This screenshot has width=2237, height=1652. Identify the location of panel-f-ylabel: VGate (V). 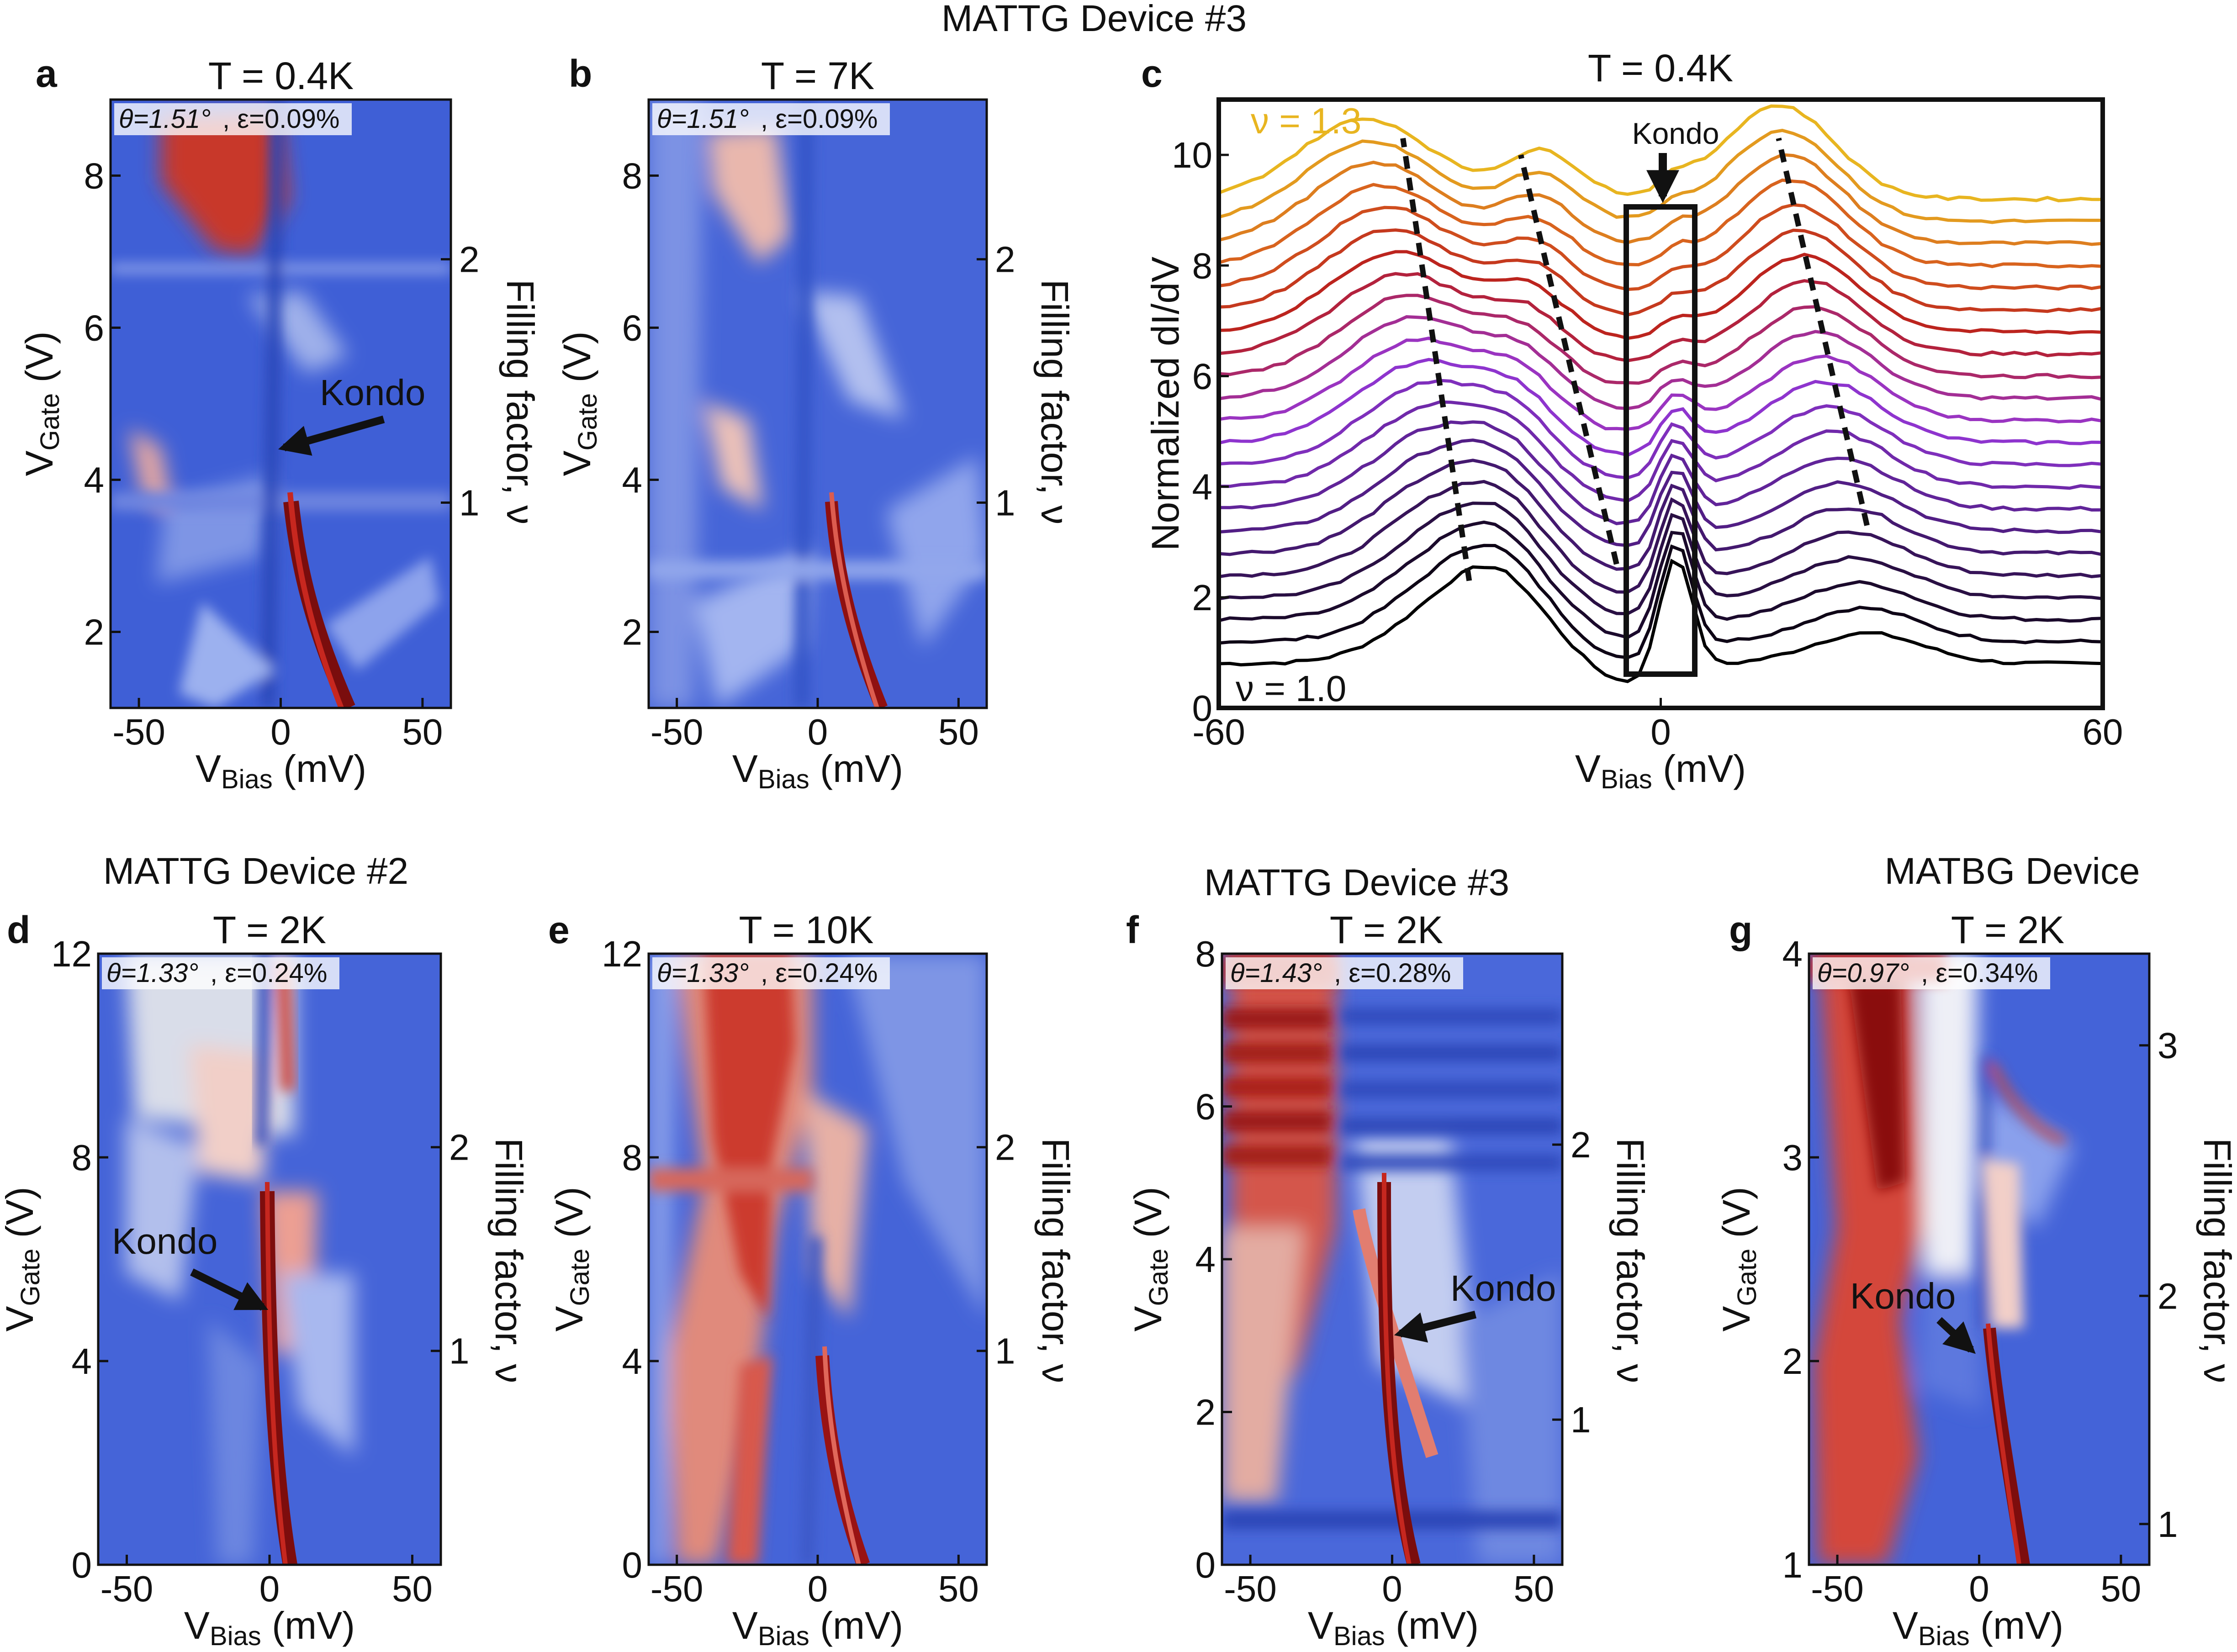
(1150, 1259).